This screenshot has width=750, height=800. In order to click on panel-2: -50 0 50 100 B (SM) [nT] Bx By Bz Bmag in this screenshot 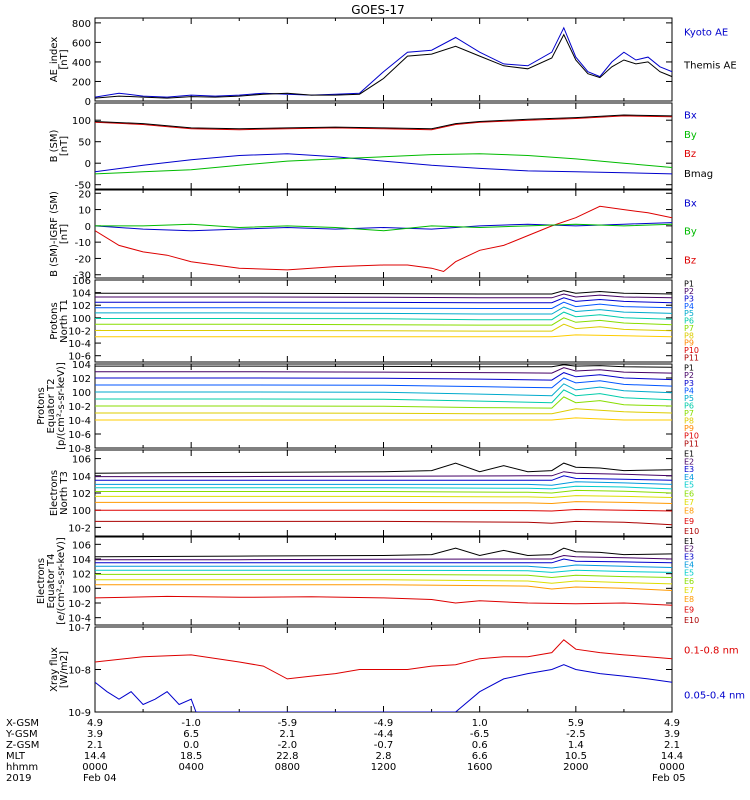, I will do `click(381, 147)`.